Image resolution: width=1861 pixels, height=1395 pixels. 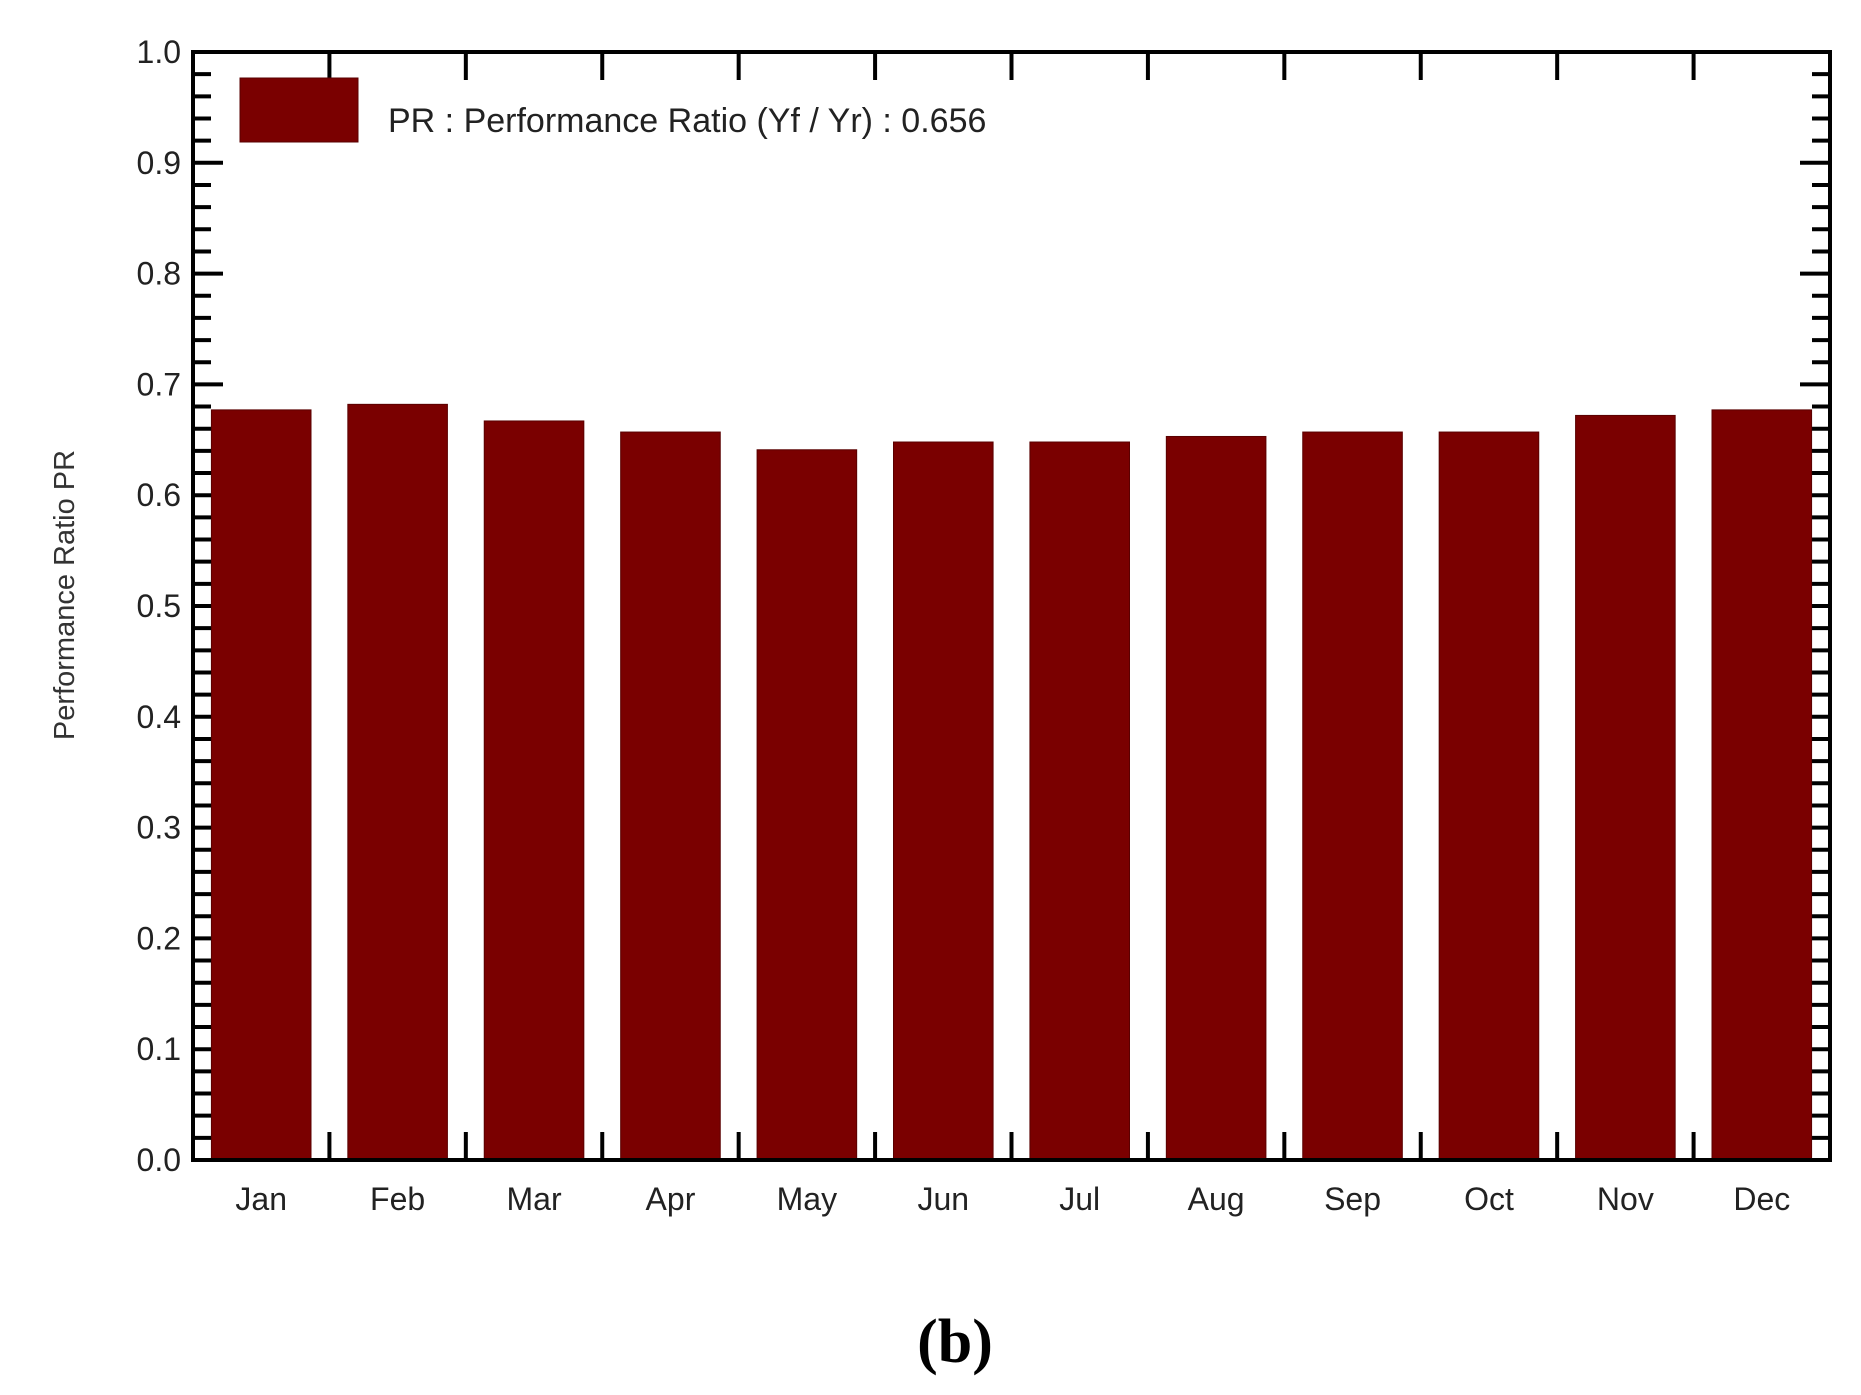 What do you see at coordinates (261, 785) in the screenshot?
I see `bar-jan` at bounding box center [261, 785].